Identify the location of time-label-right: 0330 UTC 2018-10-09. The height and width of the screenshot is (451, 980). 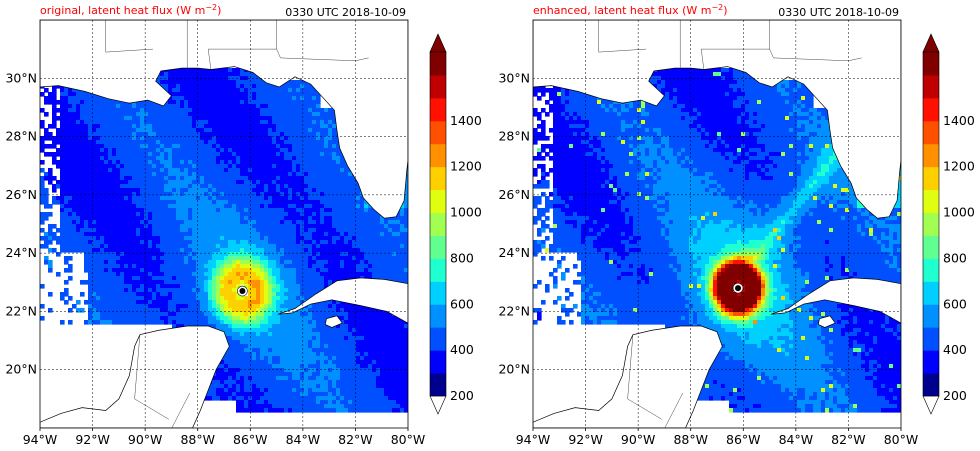
(838, 12).